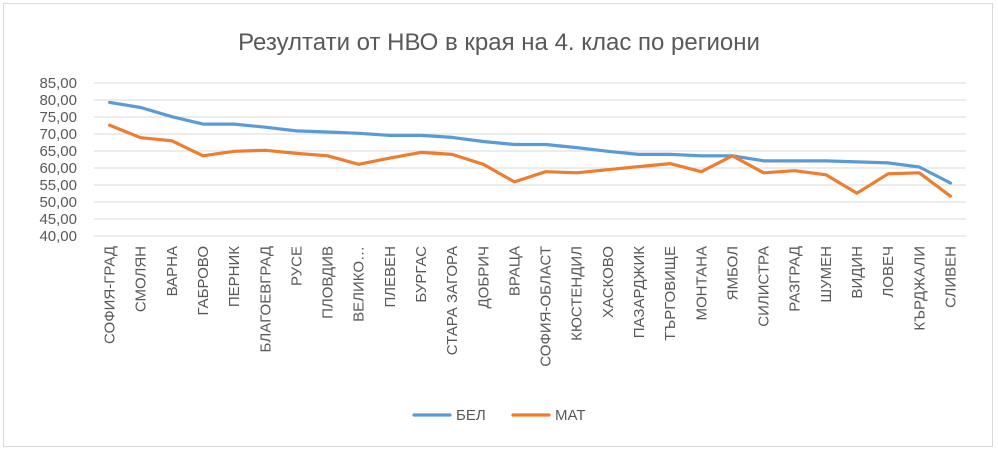 Image resolution: width=998 pixels, height=452 pixels. I want to click on x-tick-label: ЯМБОЛ, so click(732, 273).